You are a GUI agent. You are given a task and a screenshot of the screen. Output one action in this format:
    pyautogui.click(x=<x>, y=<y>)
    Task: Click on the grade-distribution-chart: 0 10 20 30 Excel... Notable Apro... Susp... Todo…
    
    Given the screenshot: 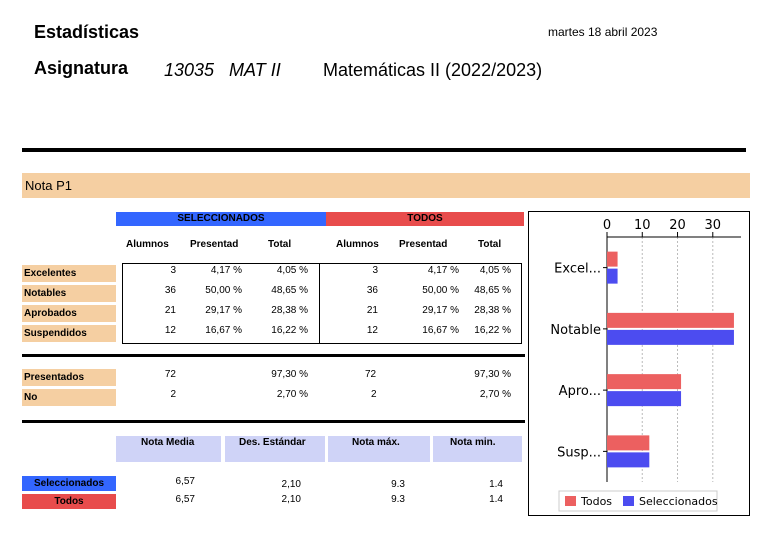 What is the action you would take?
    pyautogui.click(x=645, y=365)
    